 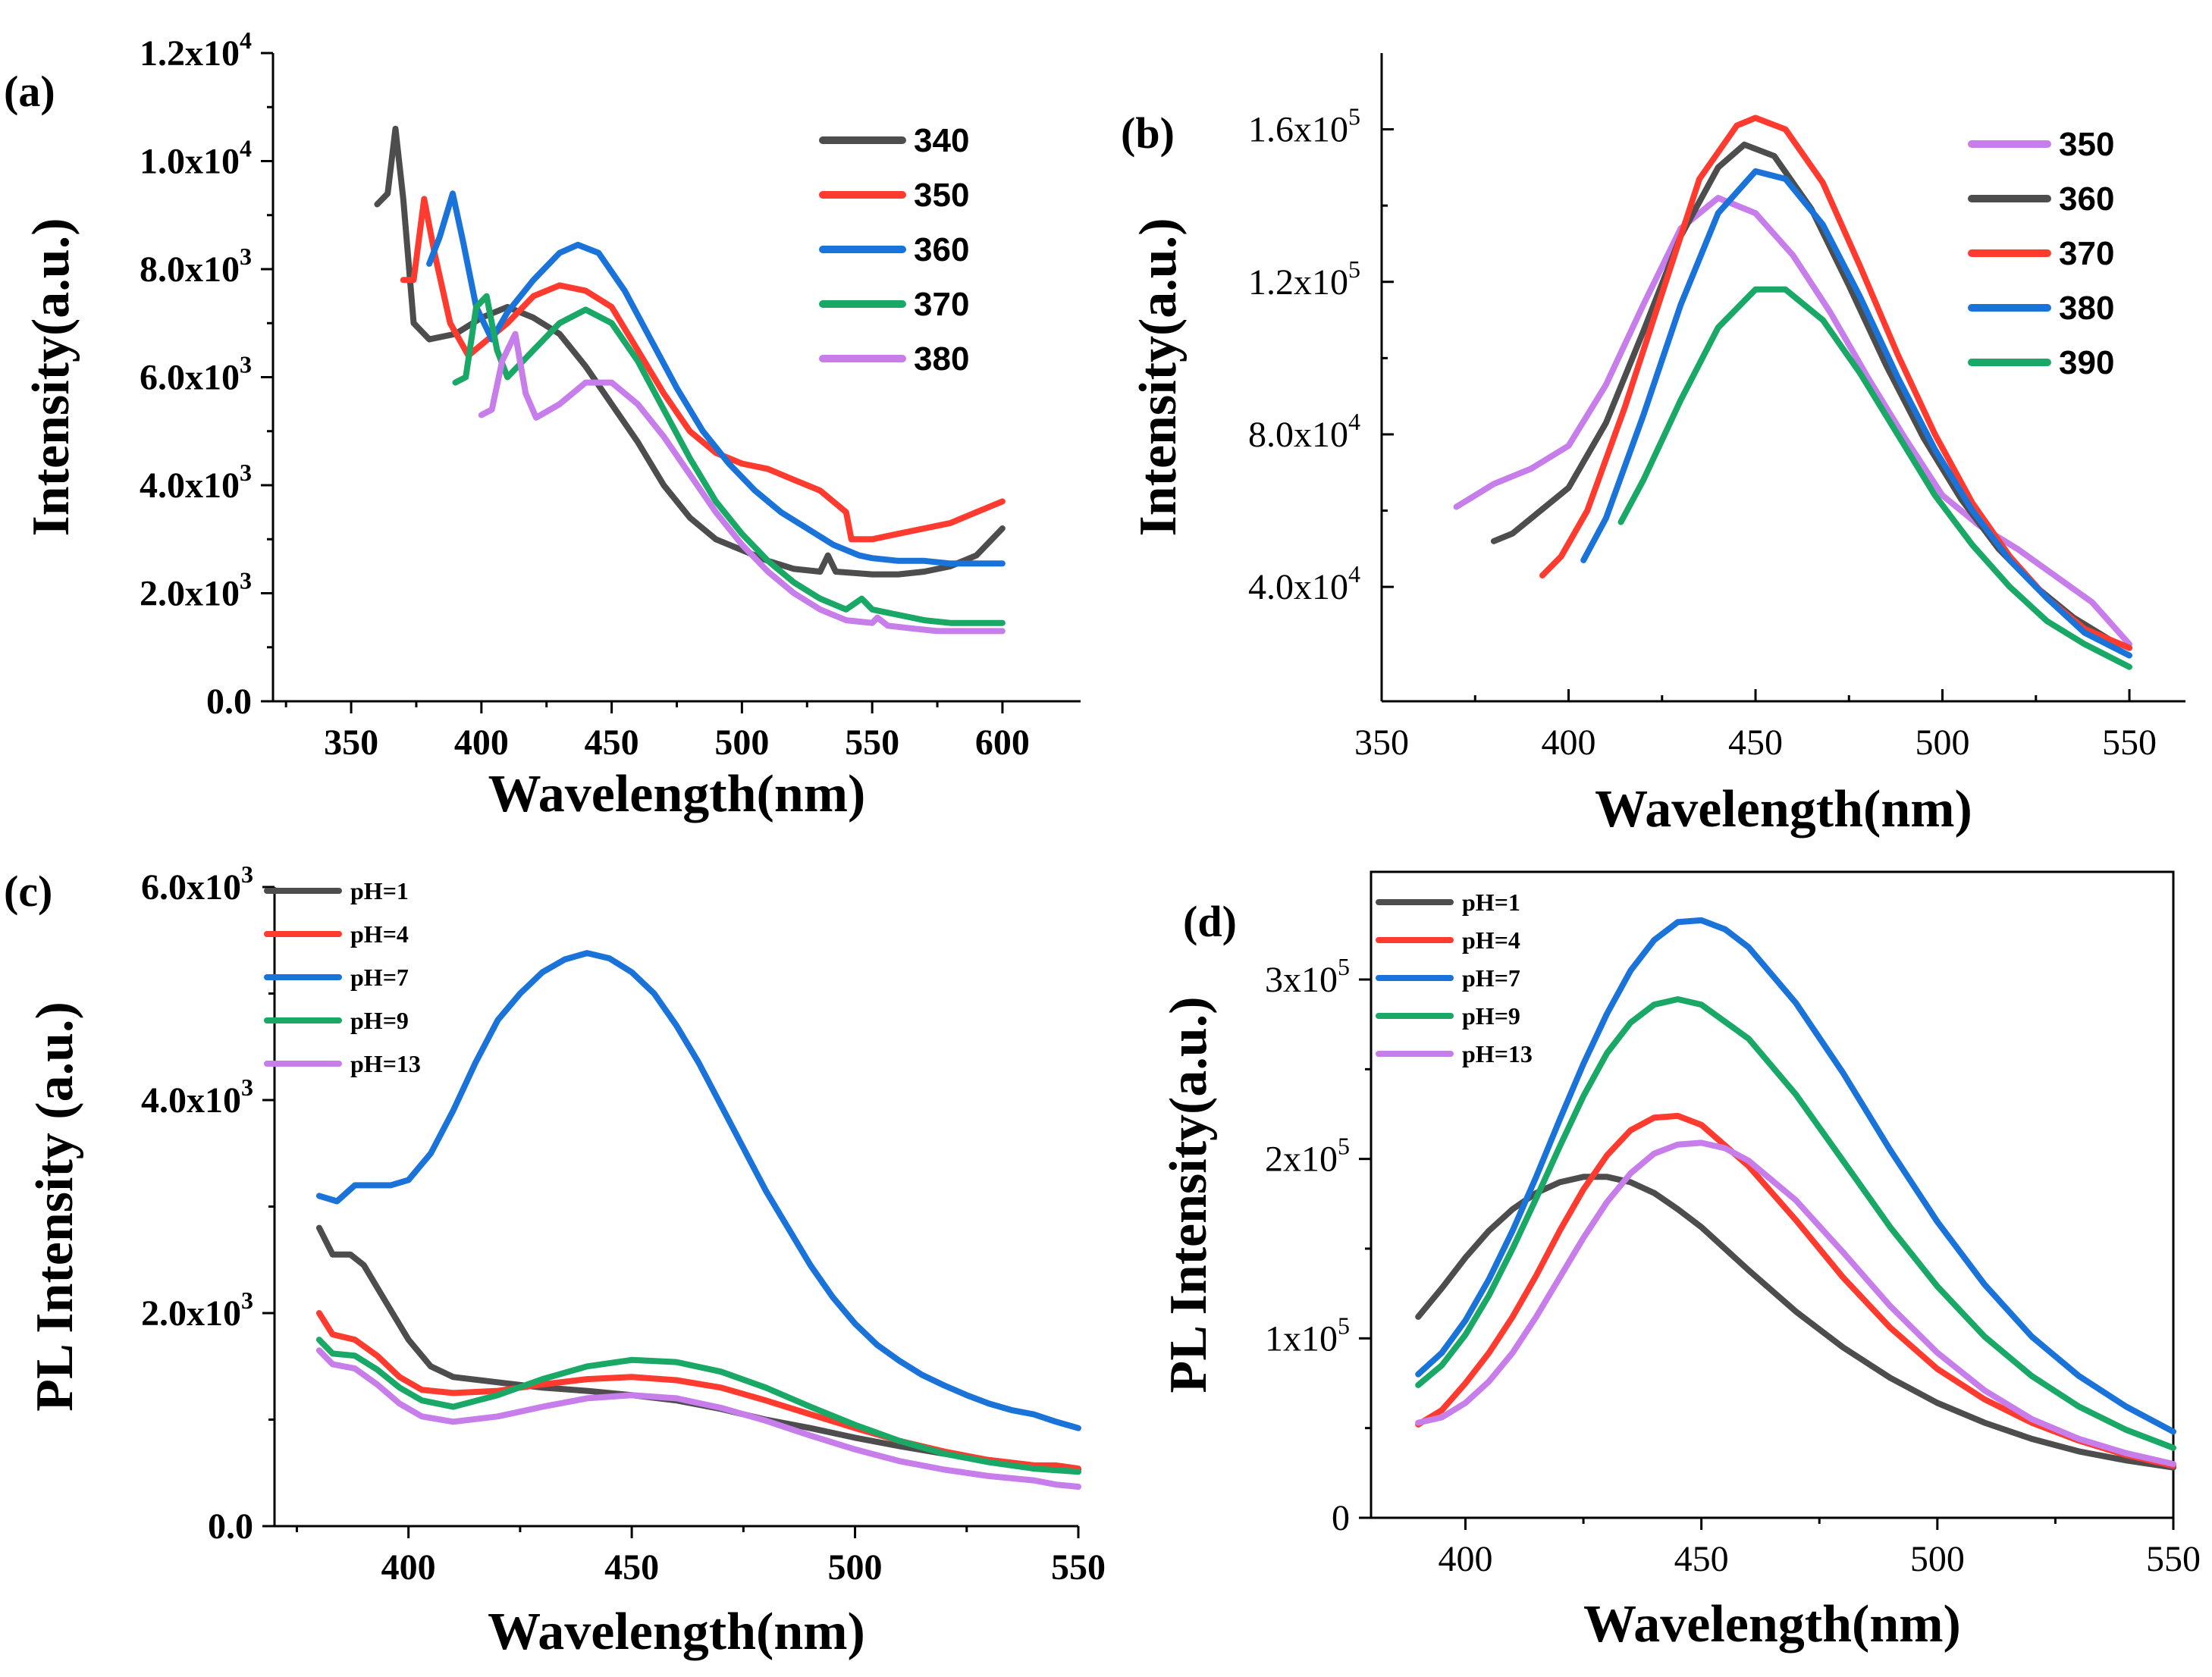 I want to click on y-tick-label-base: 0, so click(x=1341, y=1518).